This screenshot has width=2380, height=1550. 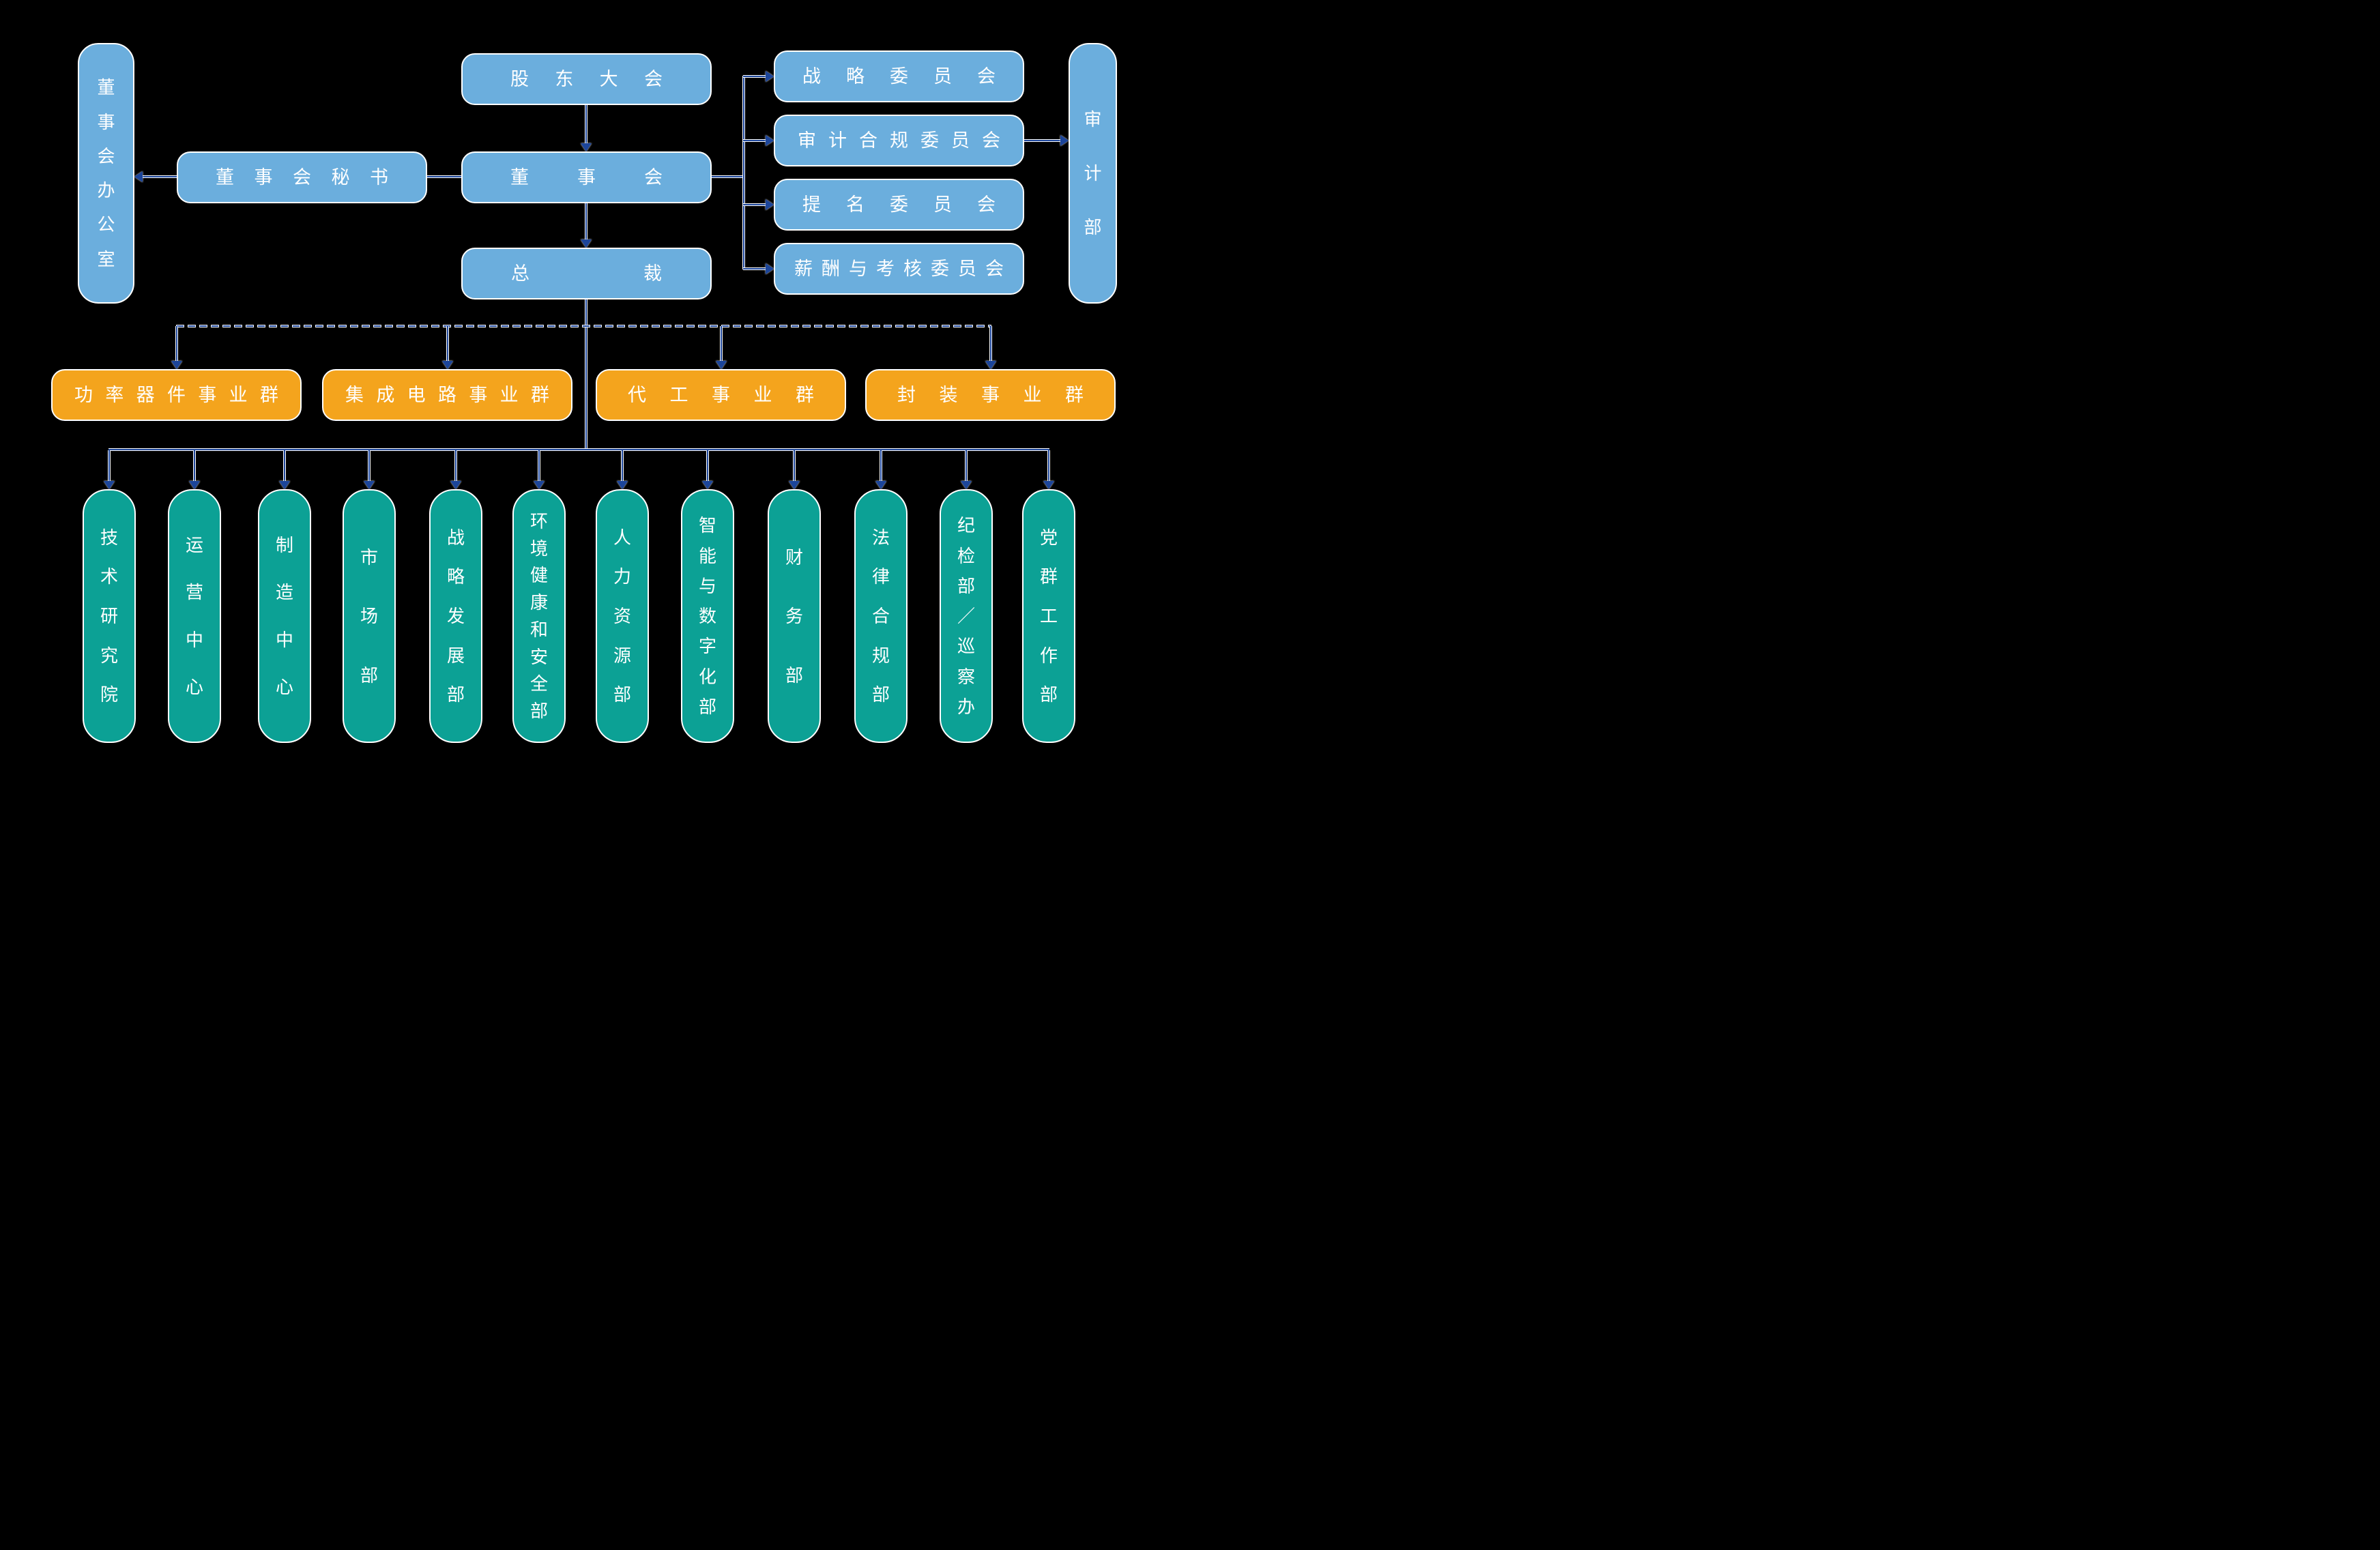 What do you see at coordinates (754, 204) in the screenshot?
I see `connector-branch-nomination` at bounding box center [754, 204].